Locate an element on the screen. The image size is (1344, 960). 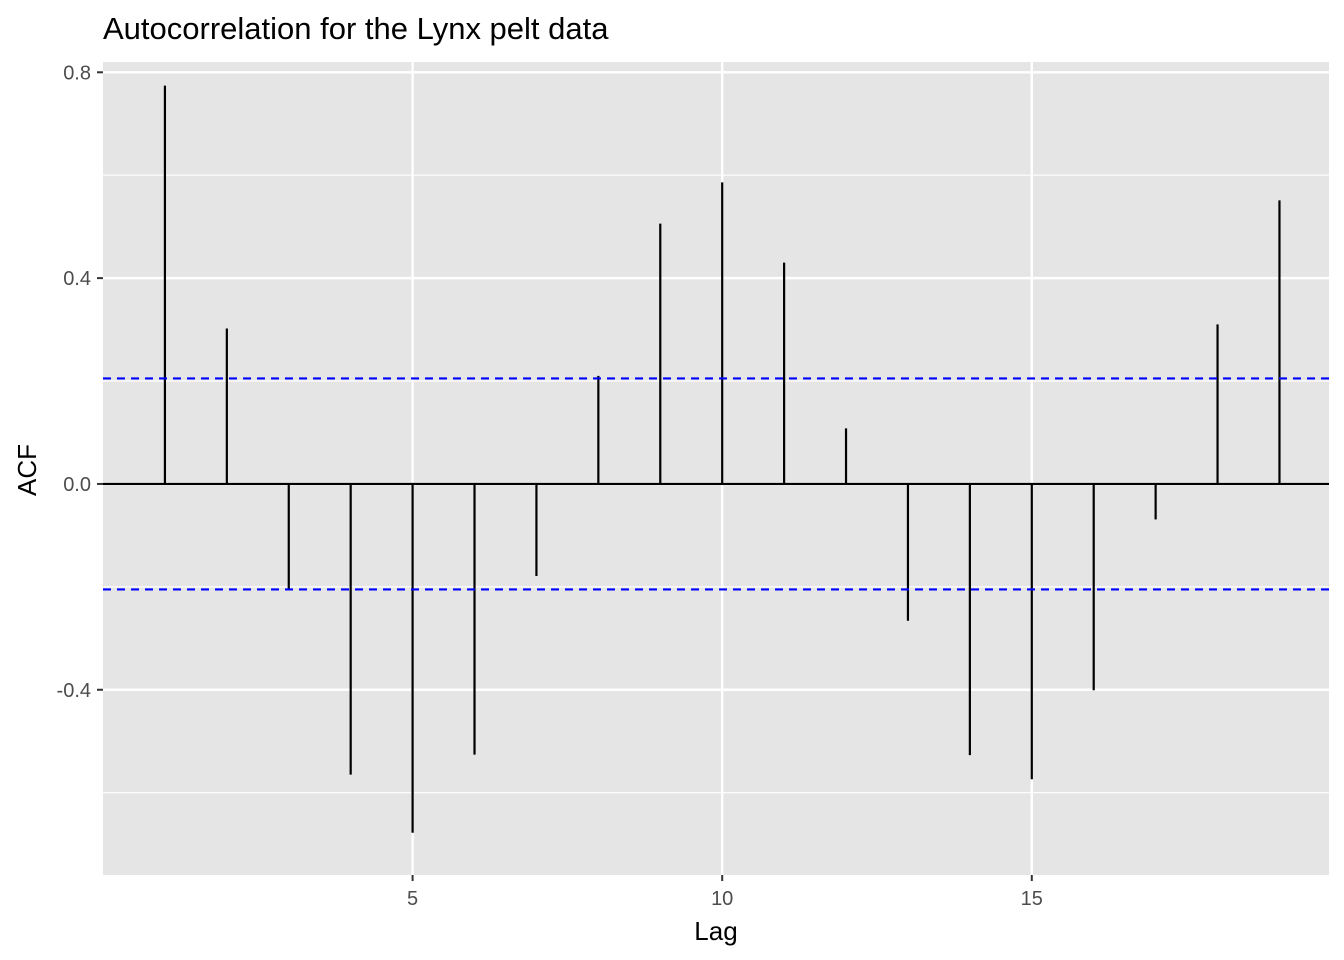
y-tick-label: 0.4 is located at coordinates (77, 279).